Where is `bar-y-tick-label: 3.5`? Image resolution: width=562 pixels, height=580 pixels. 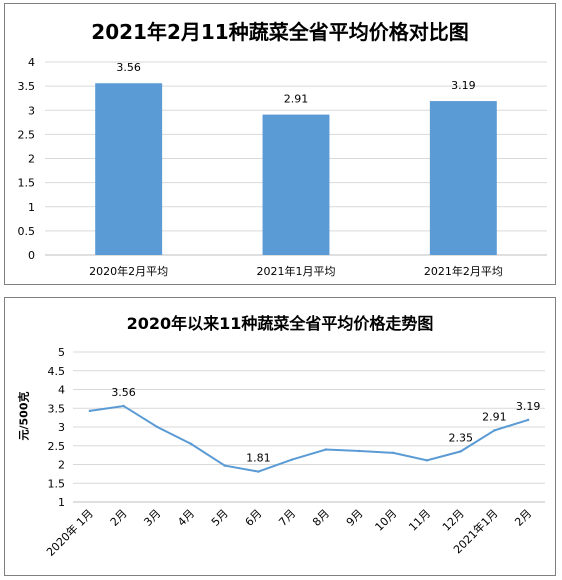
bar-y-tick-label: 3.5 is located at coordinates (27, 86).